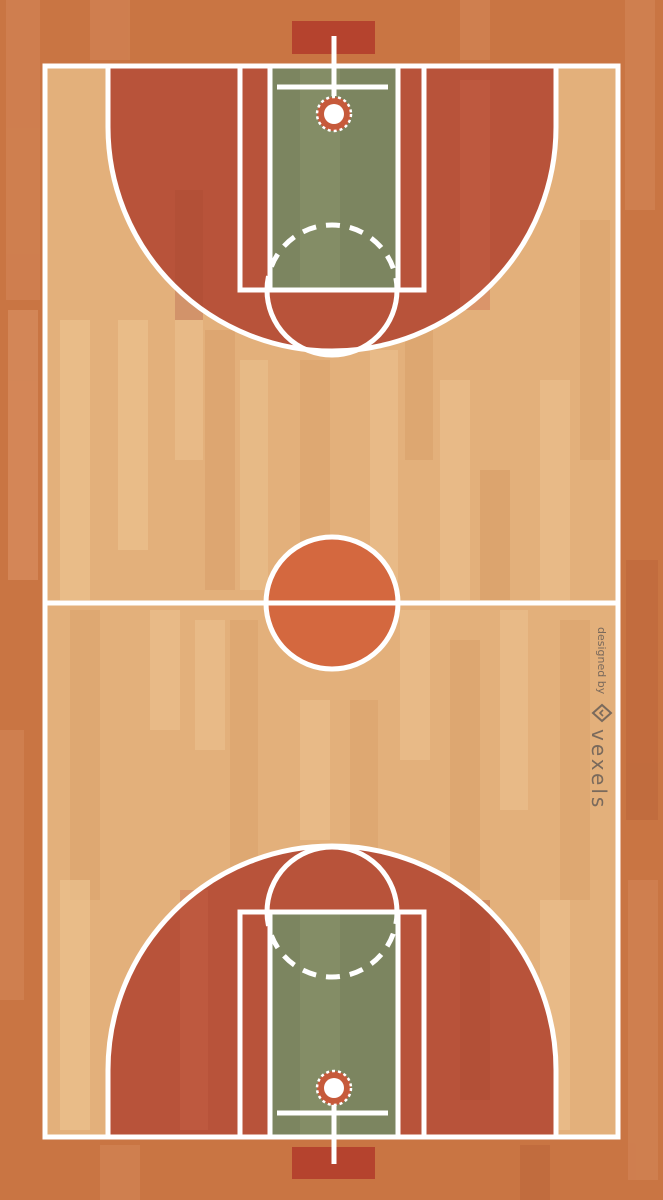  What do you see at coordinates (602, 713) in the screenshot?
I see `vexels-diamond-logo-icon` at bounding box center [602, 713].